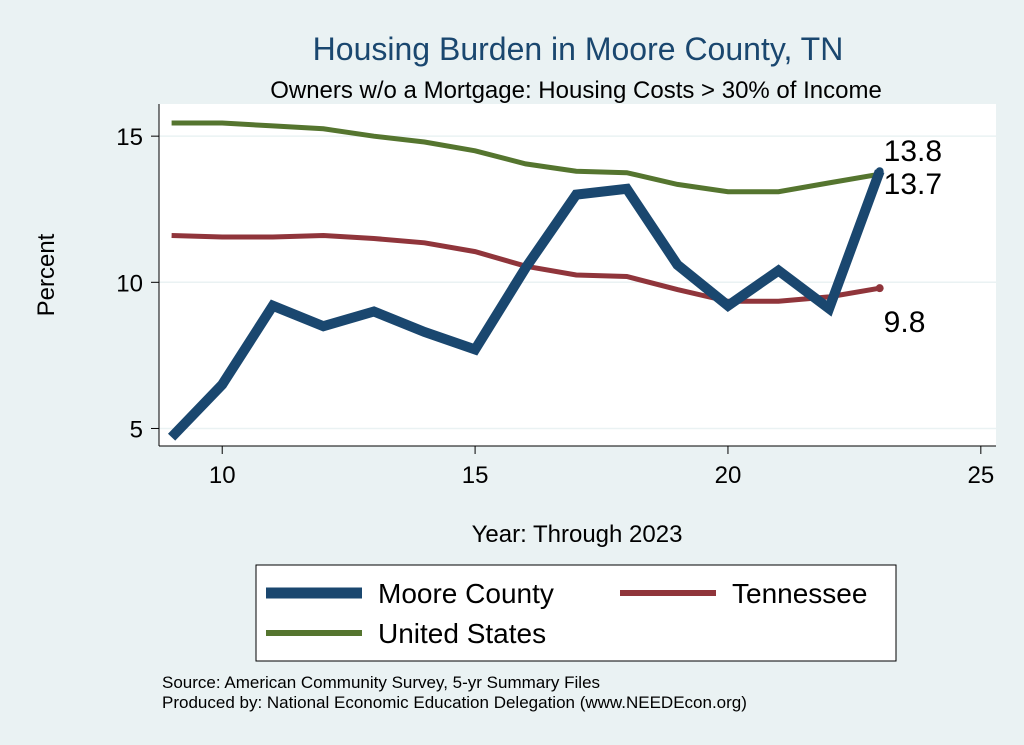 The width and height of the screenshot is (1024, 745). I want to click on x-tick-label-25: 25, so click(980, 475).